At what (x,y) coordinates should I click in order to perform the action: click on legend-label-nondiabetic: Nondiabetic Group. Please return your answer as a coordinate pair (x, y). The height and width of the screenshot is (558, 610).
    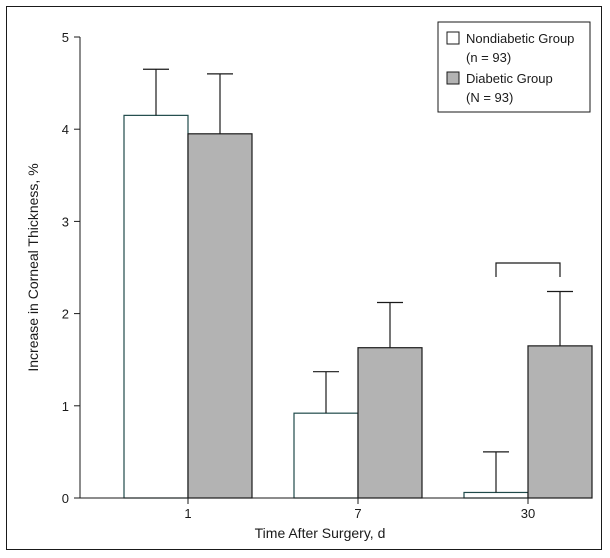
    Looking at the image, I should click on (520, 38).